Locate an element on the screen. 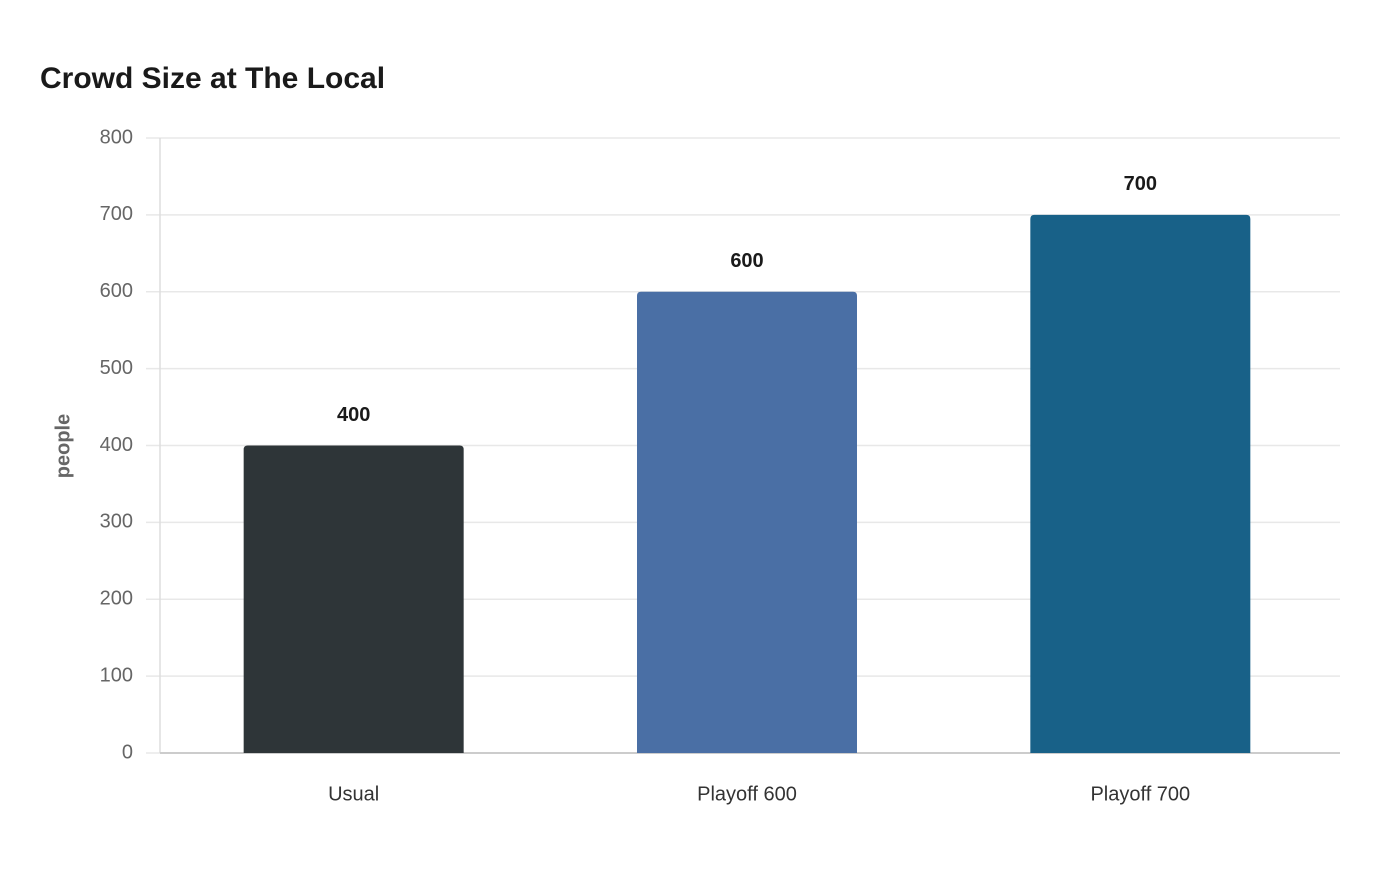  x-tick-label: Usual is located at coordinates (353, 794).